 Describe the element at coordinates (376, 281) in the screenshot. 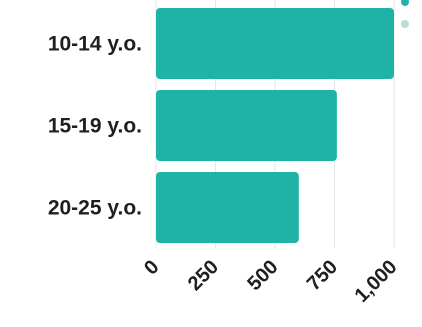

I see `x-tick-label: 1,000` at that location.